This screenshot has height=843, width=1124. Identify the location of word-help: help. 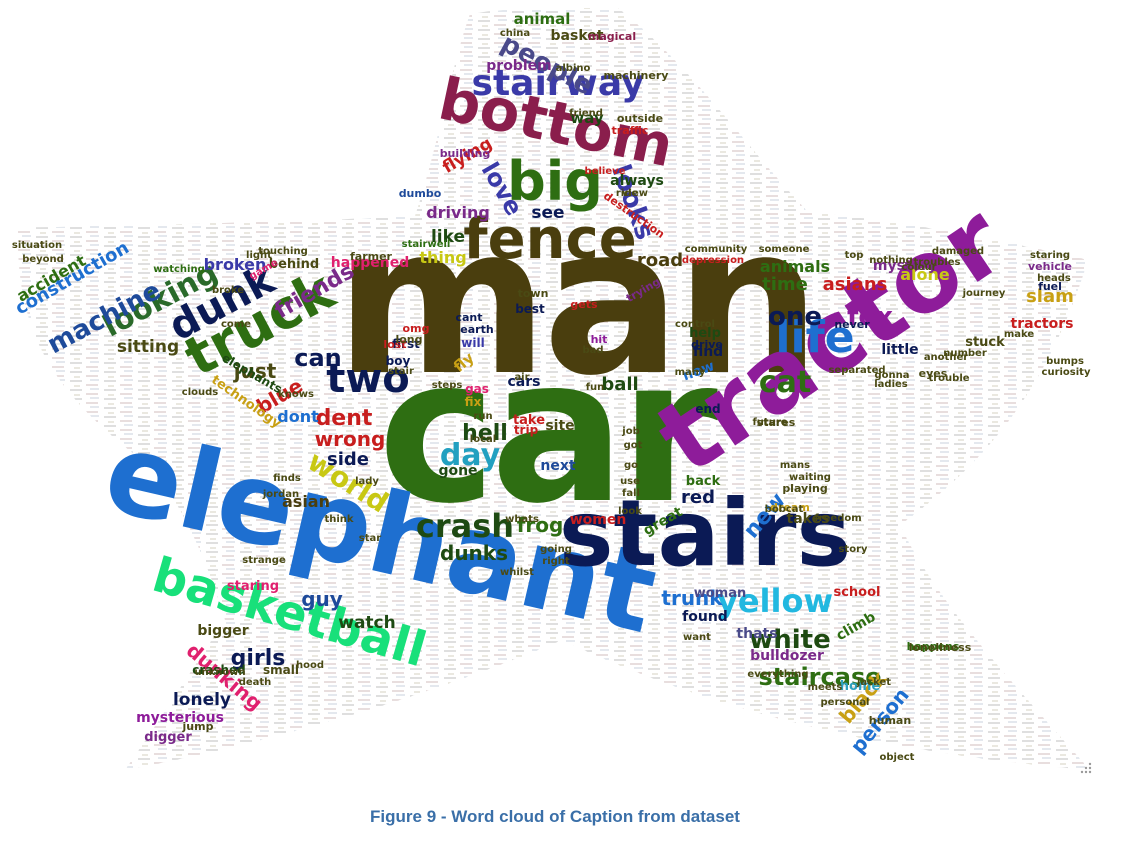
(705, 333).